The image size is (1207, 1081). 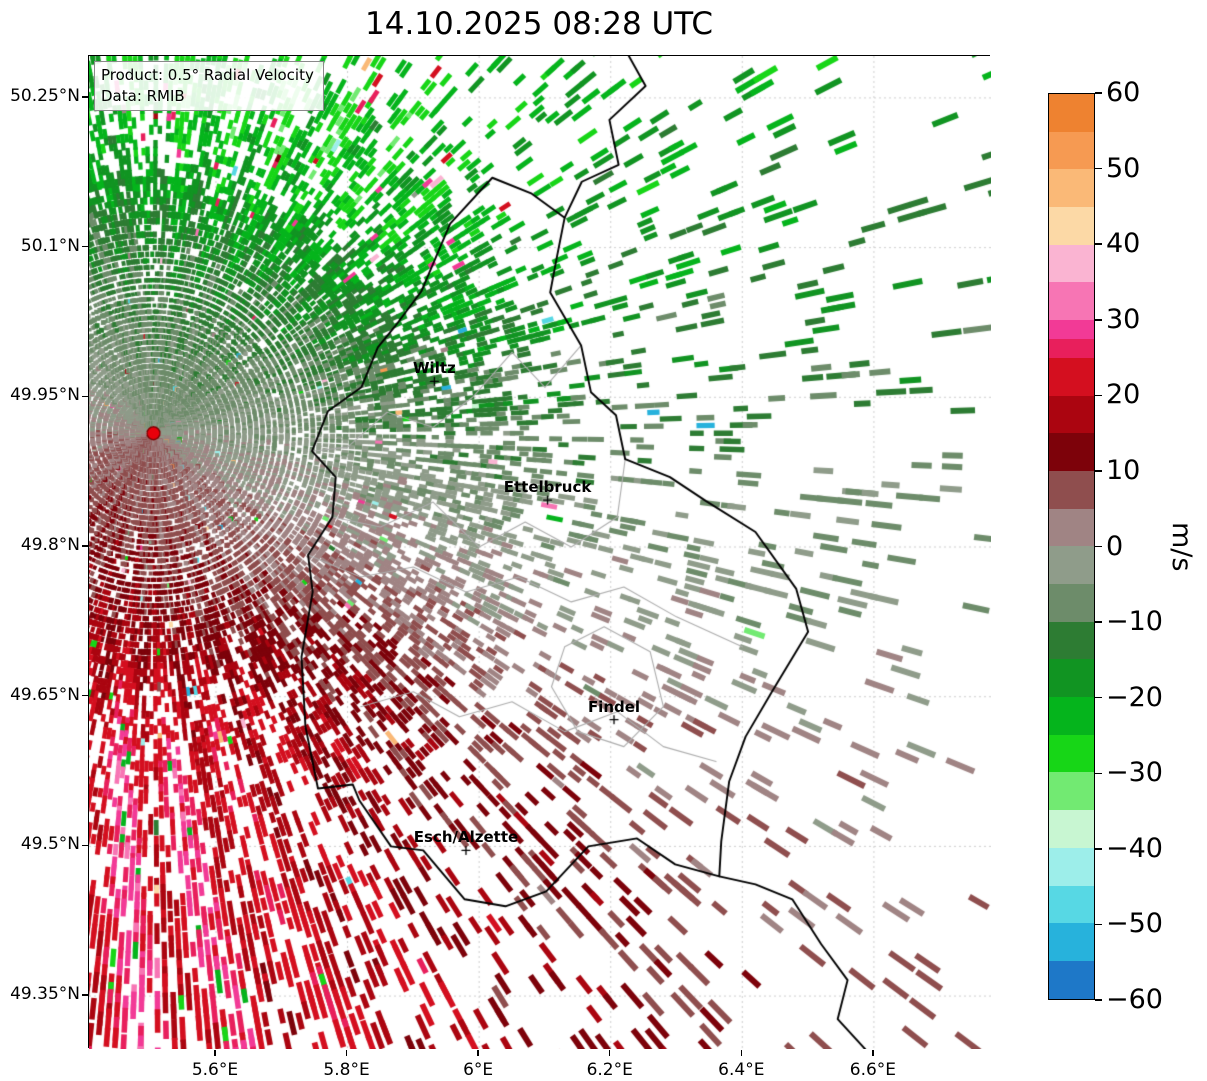 What do you see at coordinates (1134, 848) in the screenshot?
I see `colorbar-tick-label: −40` at bounding box center [1134, 848].